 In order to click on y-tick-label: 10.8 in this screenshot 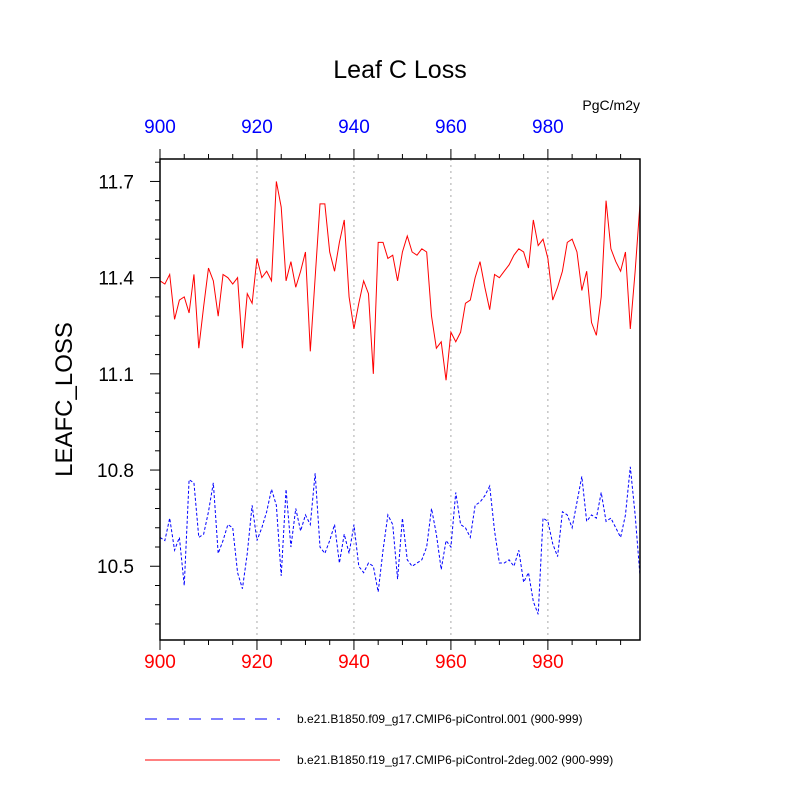, I will do `click(115, 471)`.